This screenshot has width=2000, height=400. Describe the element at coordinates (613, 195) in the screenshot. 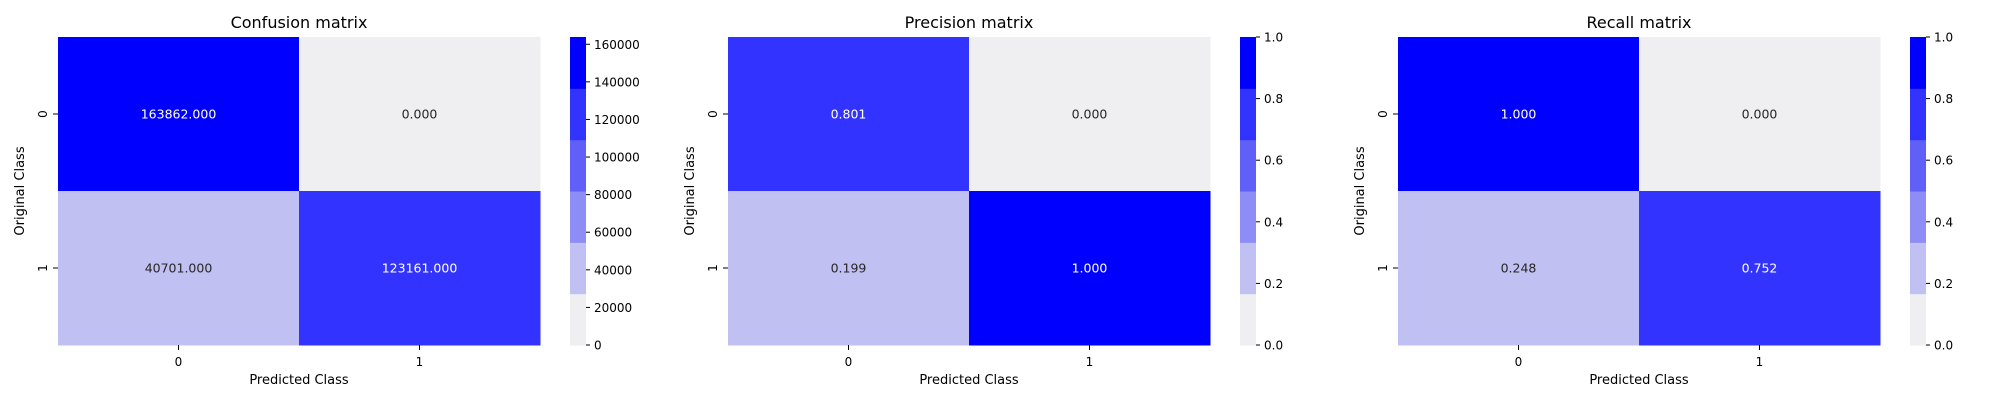

I see `colorbar-tick-label: 80000` at that location.